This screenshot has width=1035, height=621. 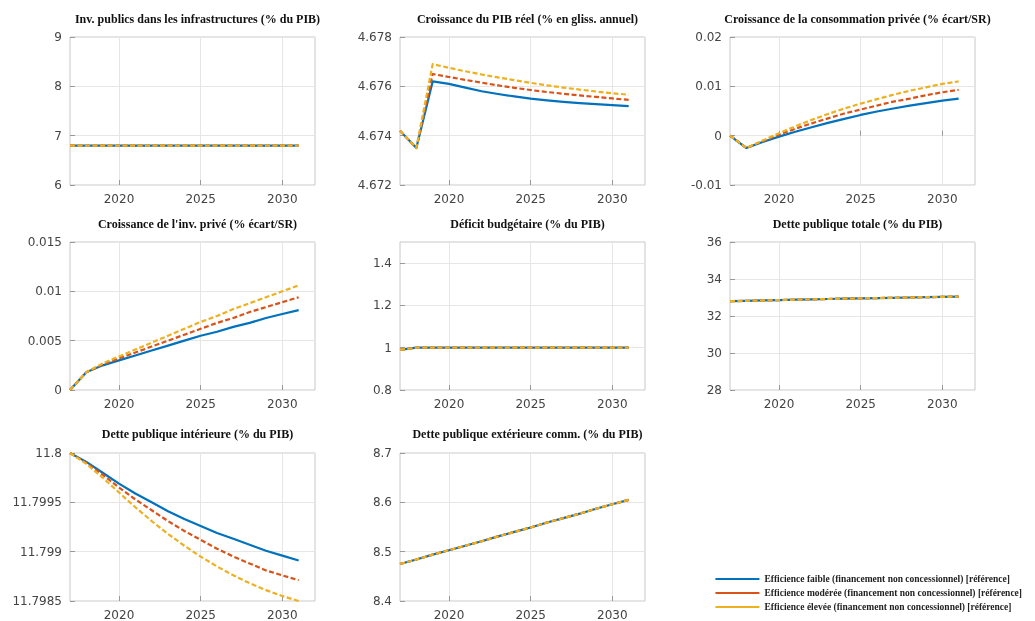 What do you see at coordinates (37, 601) in the screenshot?
I see `y-tick-label: 11.7985` at bounding box center [37, 601].